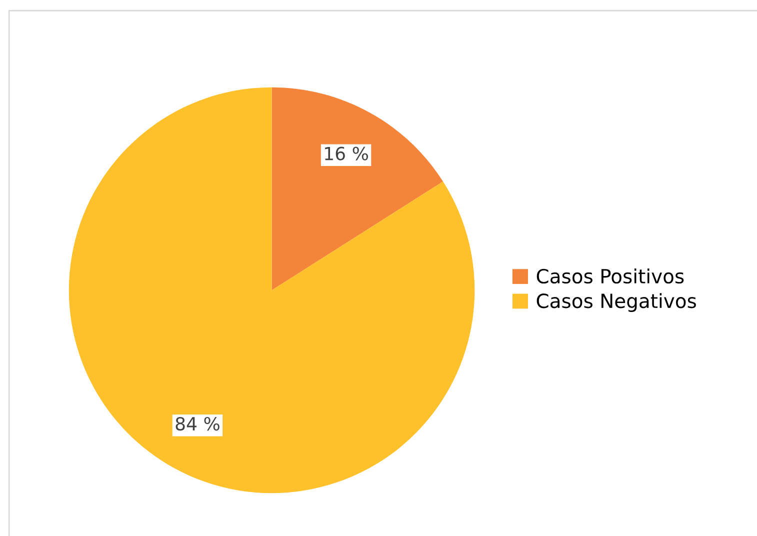 This screenshot has width=757, height=536. I want to click on legend-label: Casos Negativos, so click(616, 302).